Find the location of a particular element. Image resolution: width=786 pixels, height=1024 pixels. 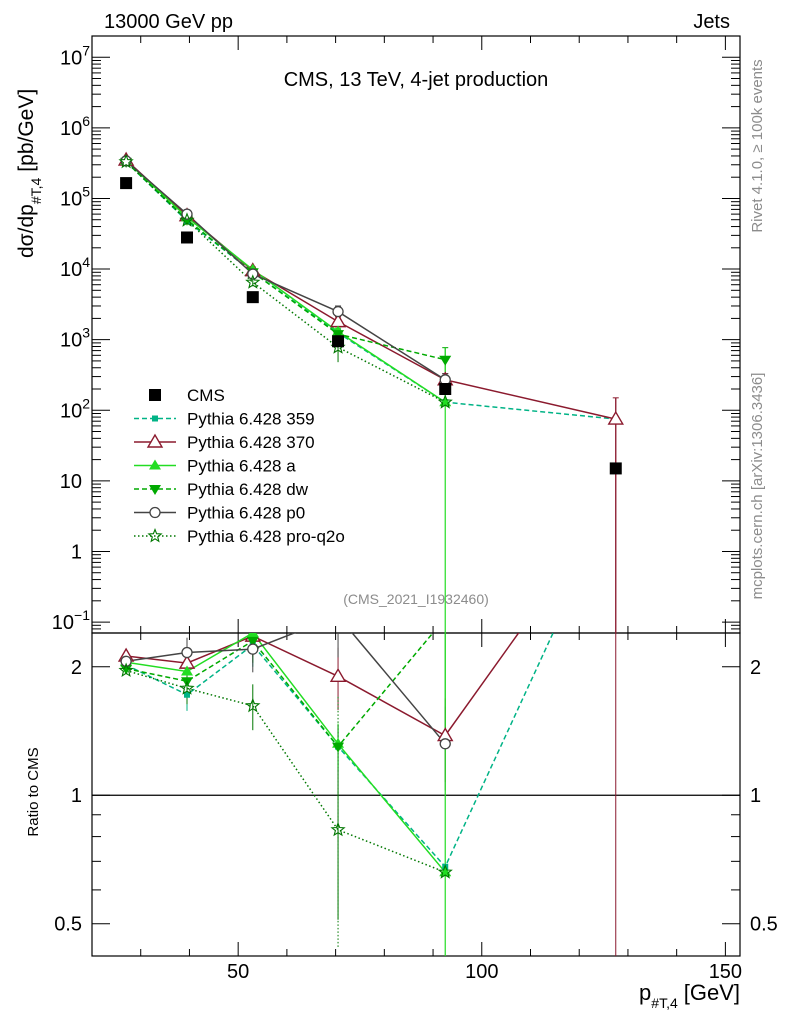

header-left: 13000 GeV pp is located at coordinates (168, 22).